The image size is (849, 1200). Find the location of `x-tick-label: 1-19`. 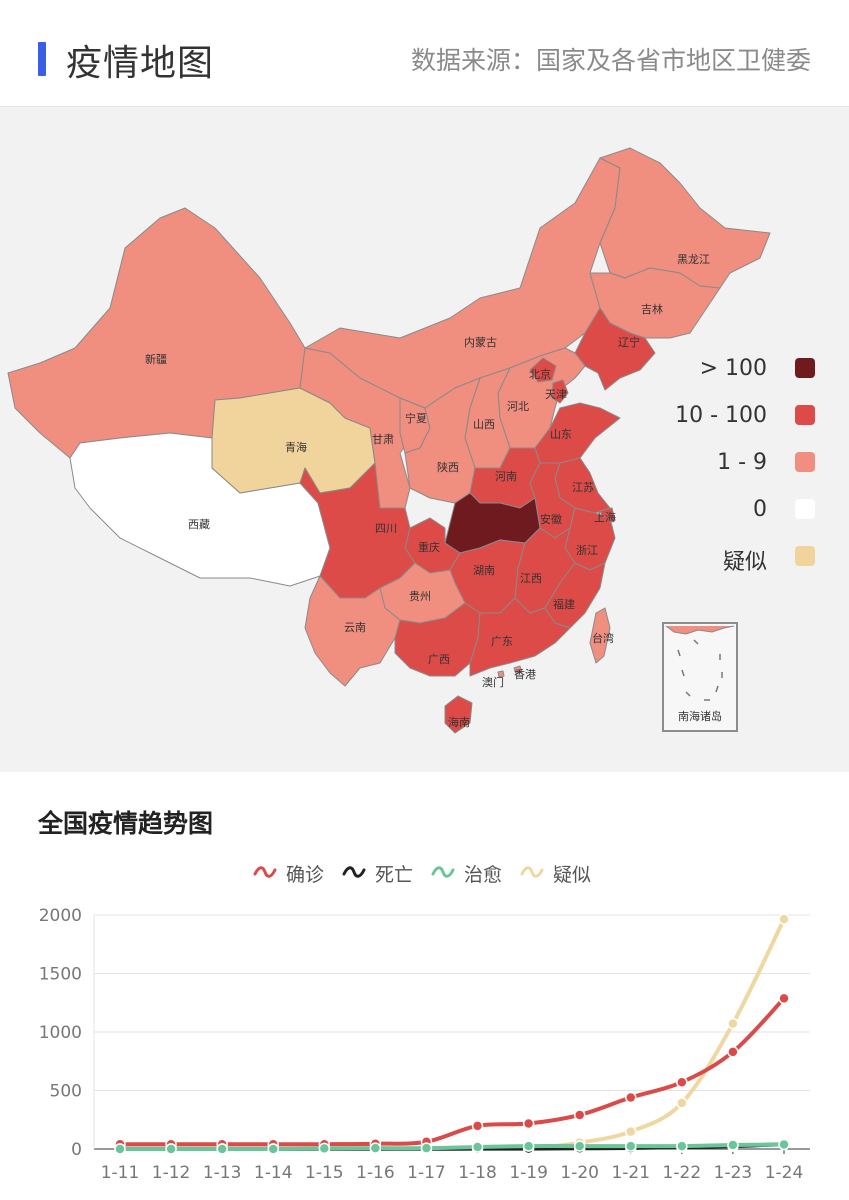

x-tick-label: 1-19 is located at coordinates (528, 1173).